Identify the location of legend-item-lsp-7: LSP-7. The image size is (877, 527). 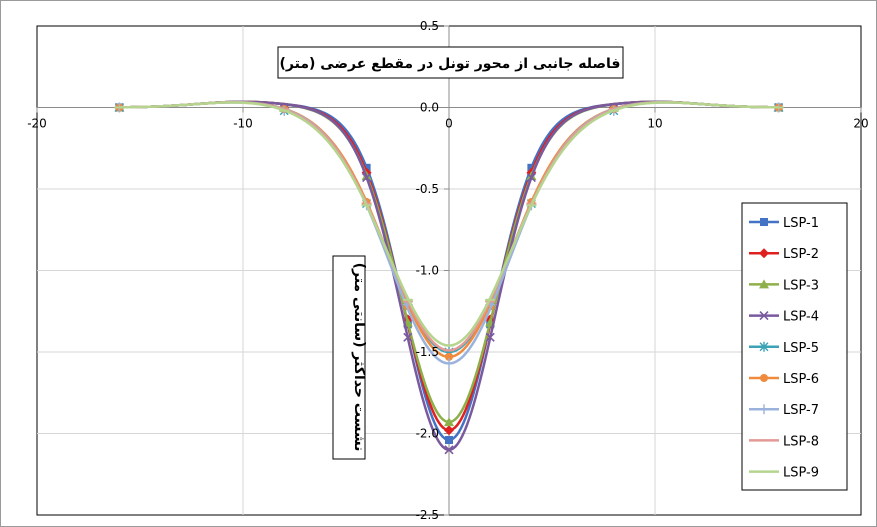
(784, 410).